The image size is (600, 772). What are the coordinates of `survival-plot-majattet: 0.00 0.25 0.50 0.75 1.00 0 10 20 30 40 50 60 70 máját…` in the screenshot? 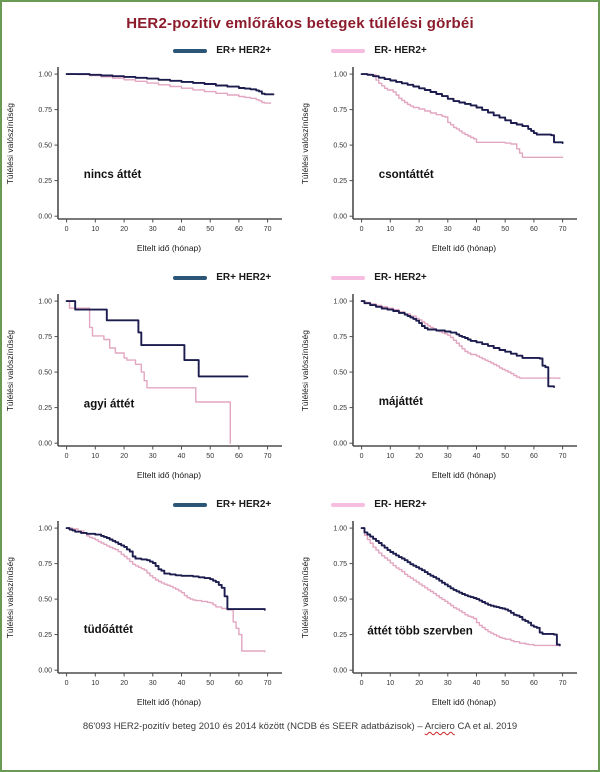 It's located at (455, 377).